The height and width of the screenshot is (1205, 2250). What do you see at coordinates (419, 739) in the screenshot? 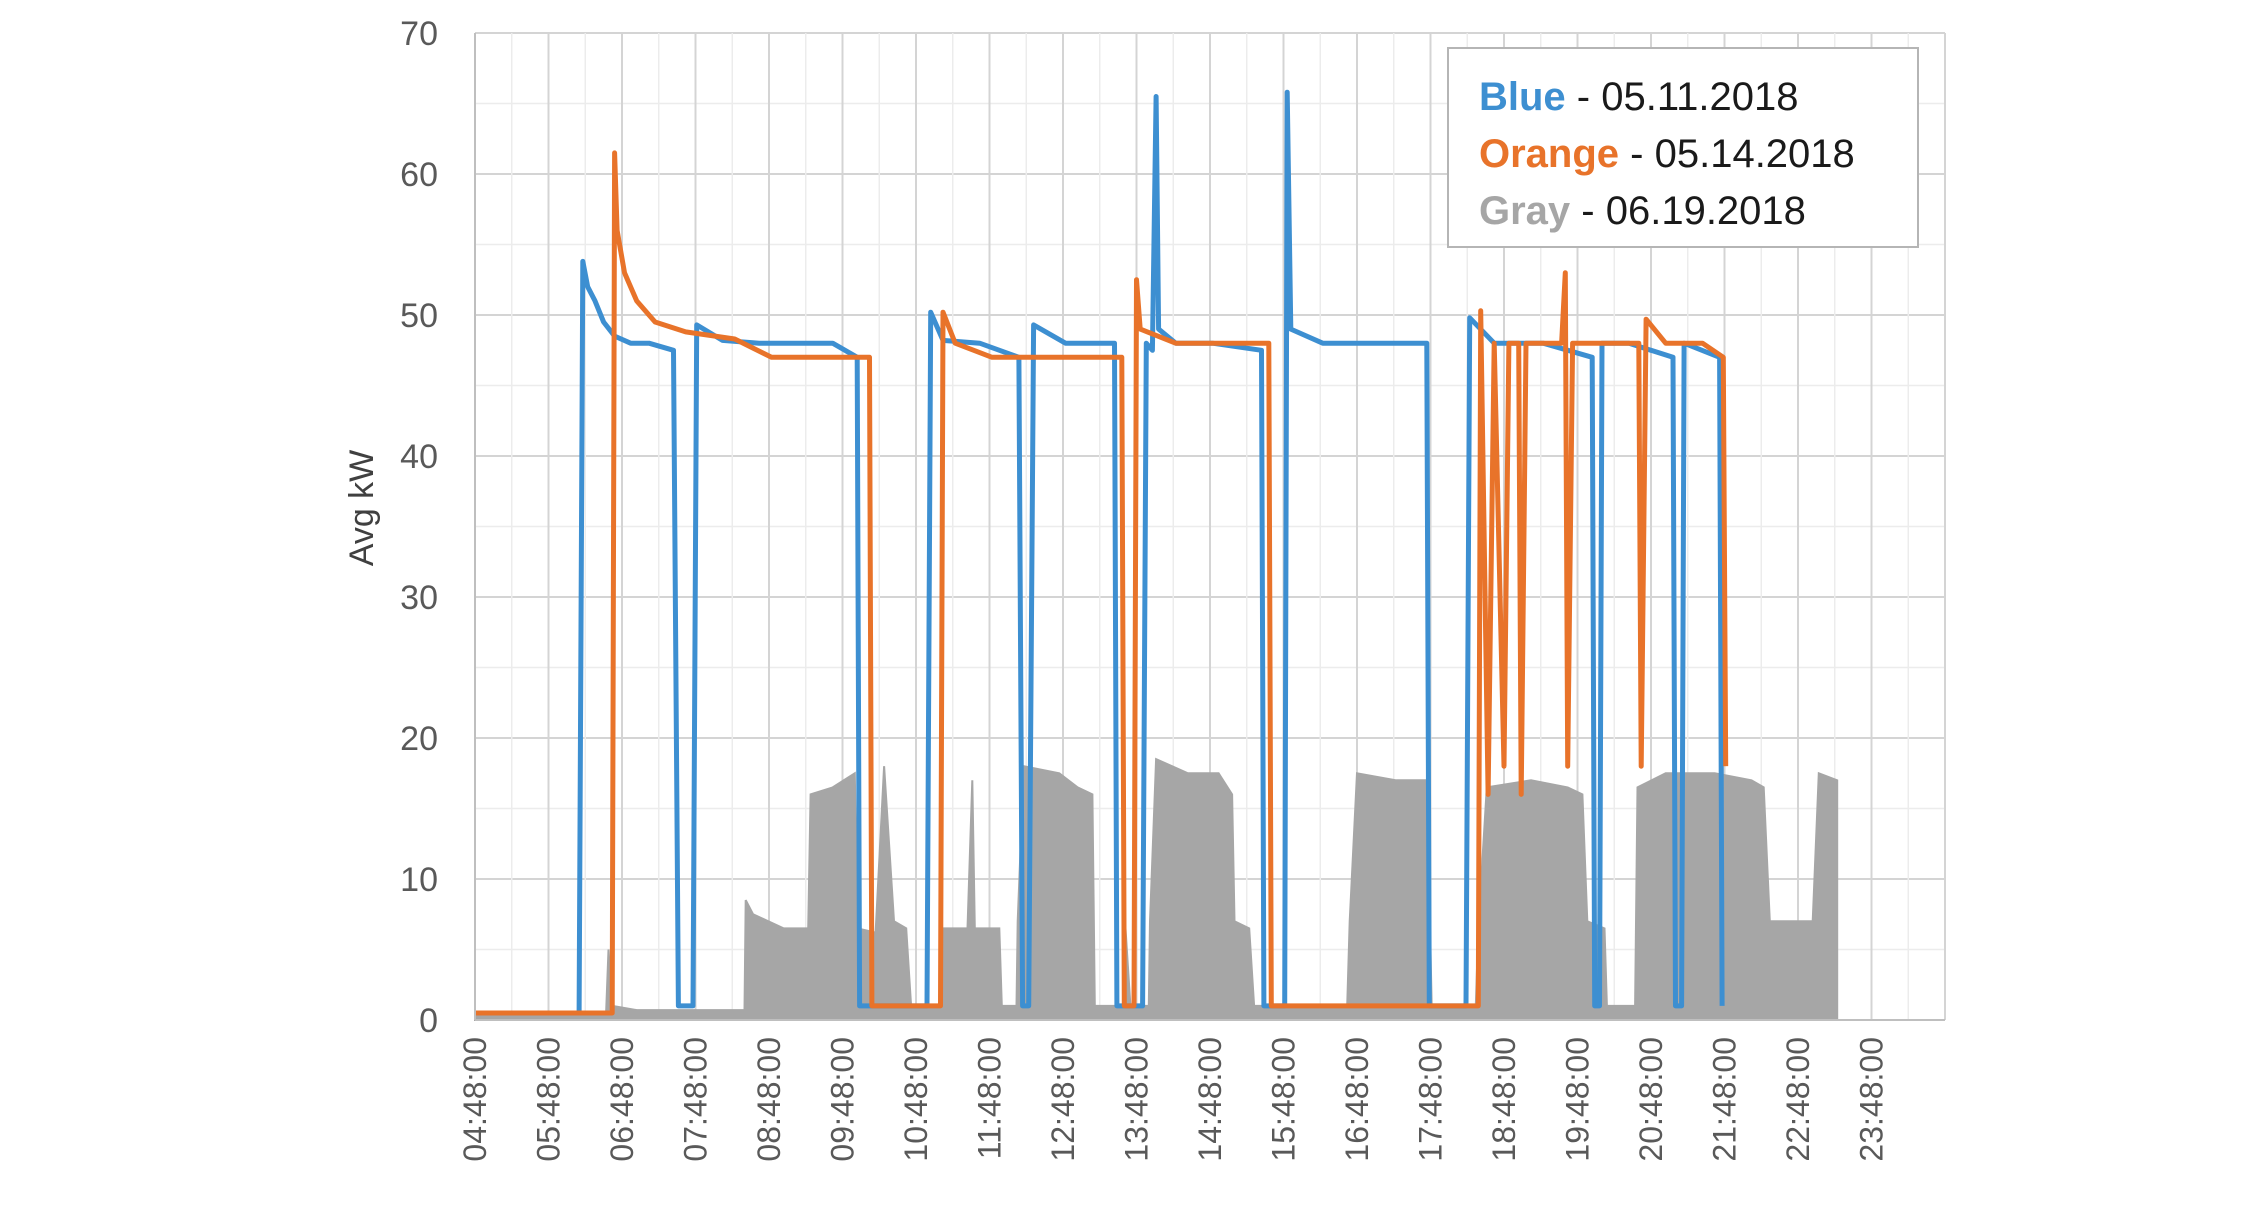
I see `y-tick-label: 20` at bounding box center [419, 739].